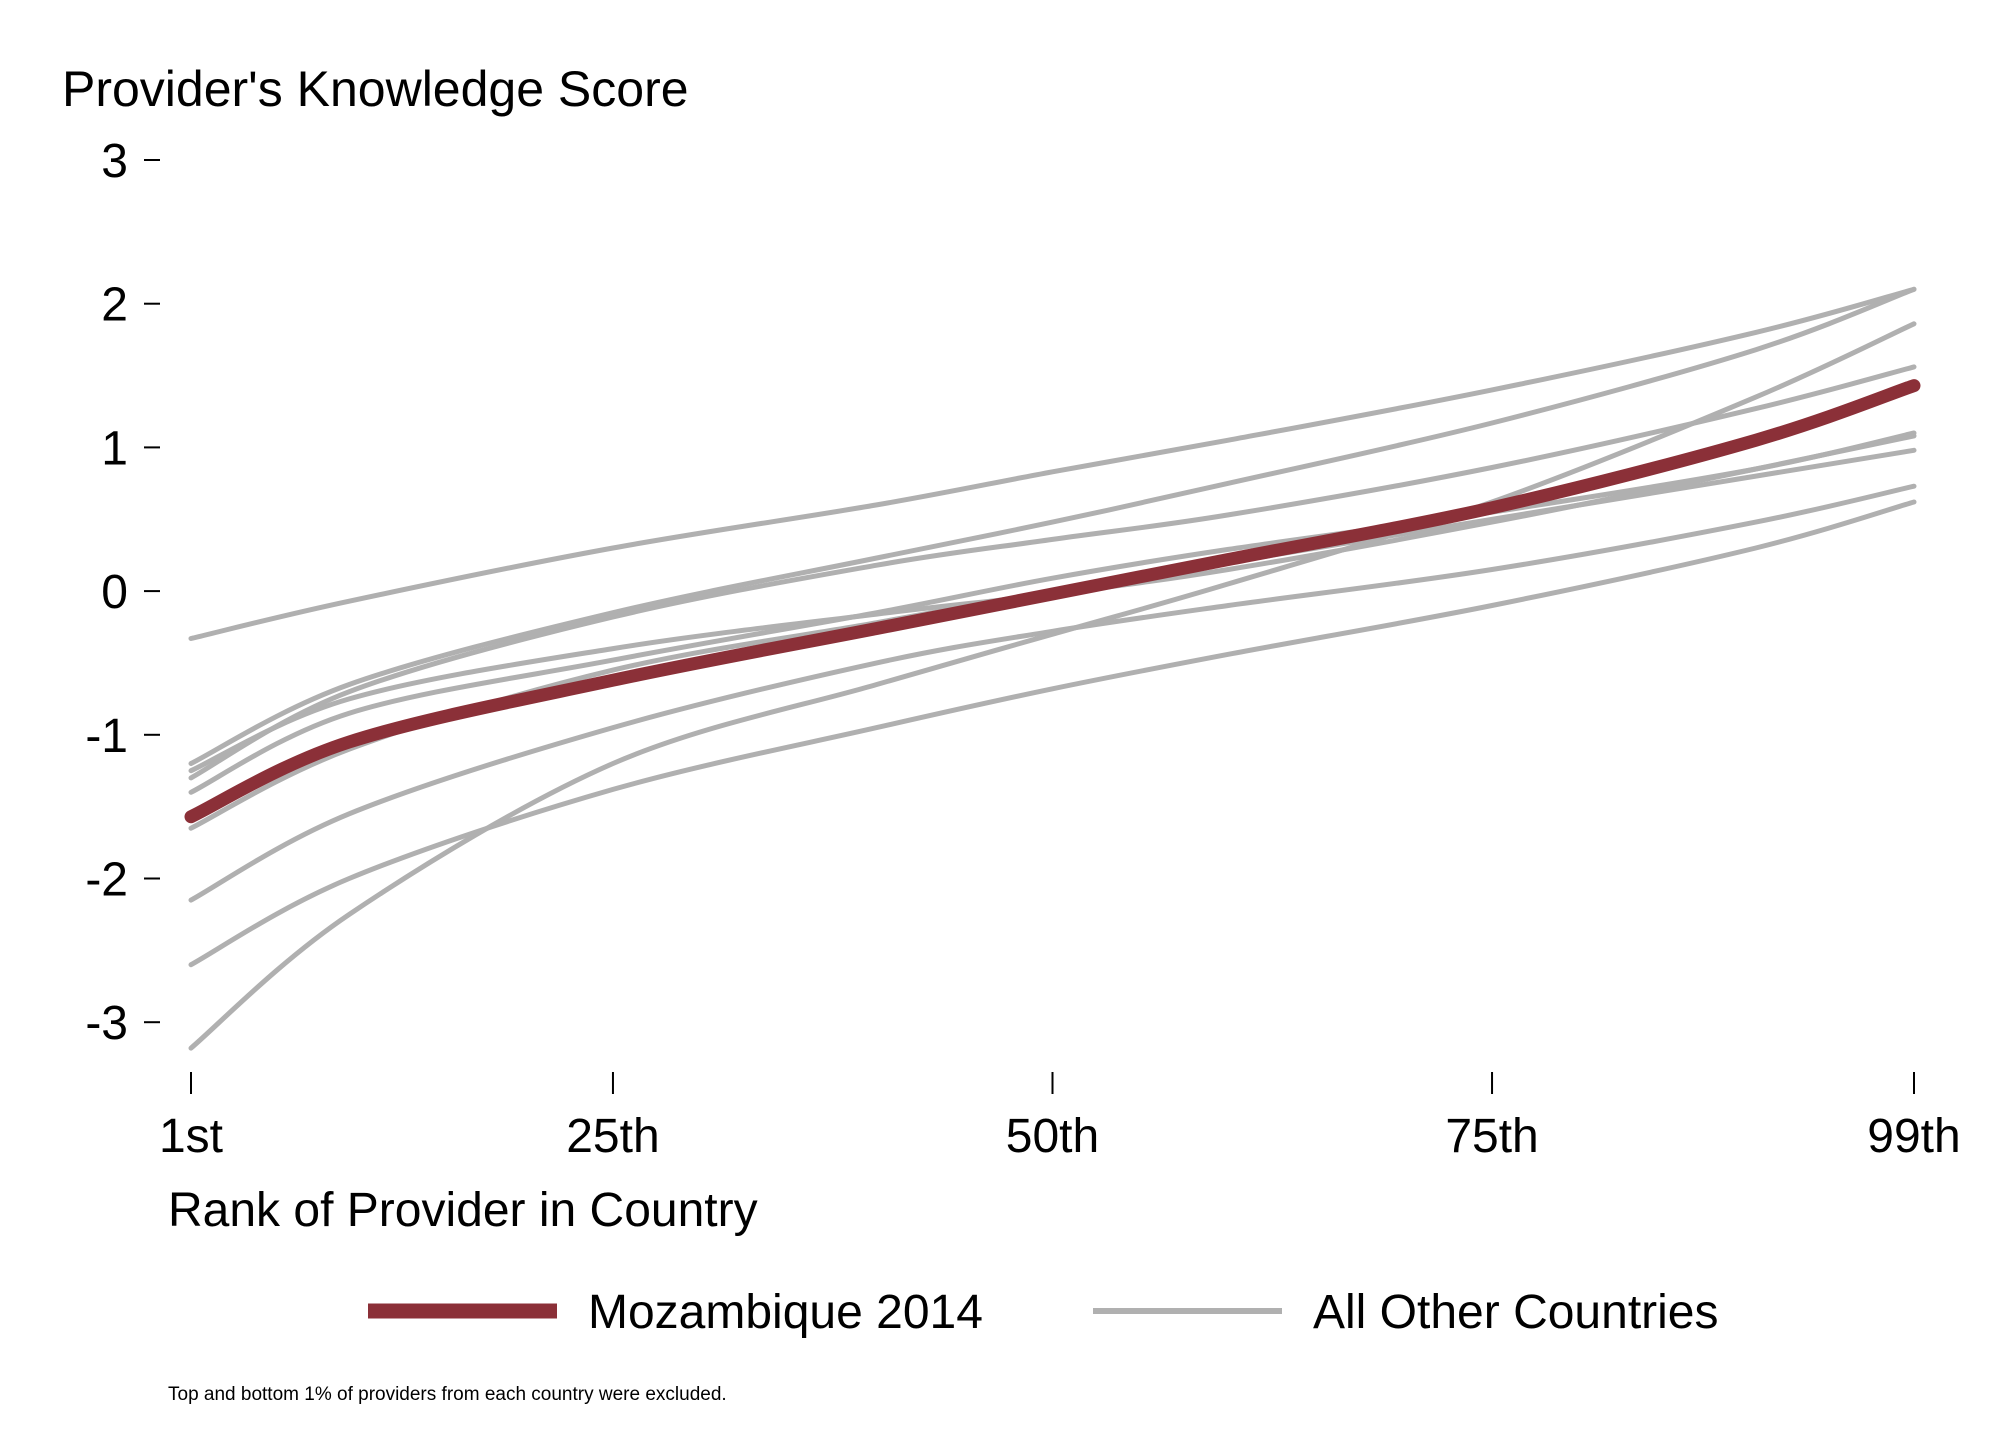 The width and height of the screenshot is (2000, 1455). What do you see at coordinates (375, 89) in the screenshot?
I see `y-axis-title: Provider's Knowledge Score` at bounding box center [375, 89].